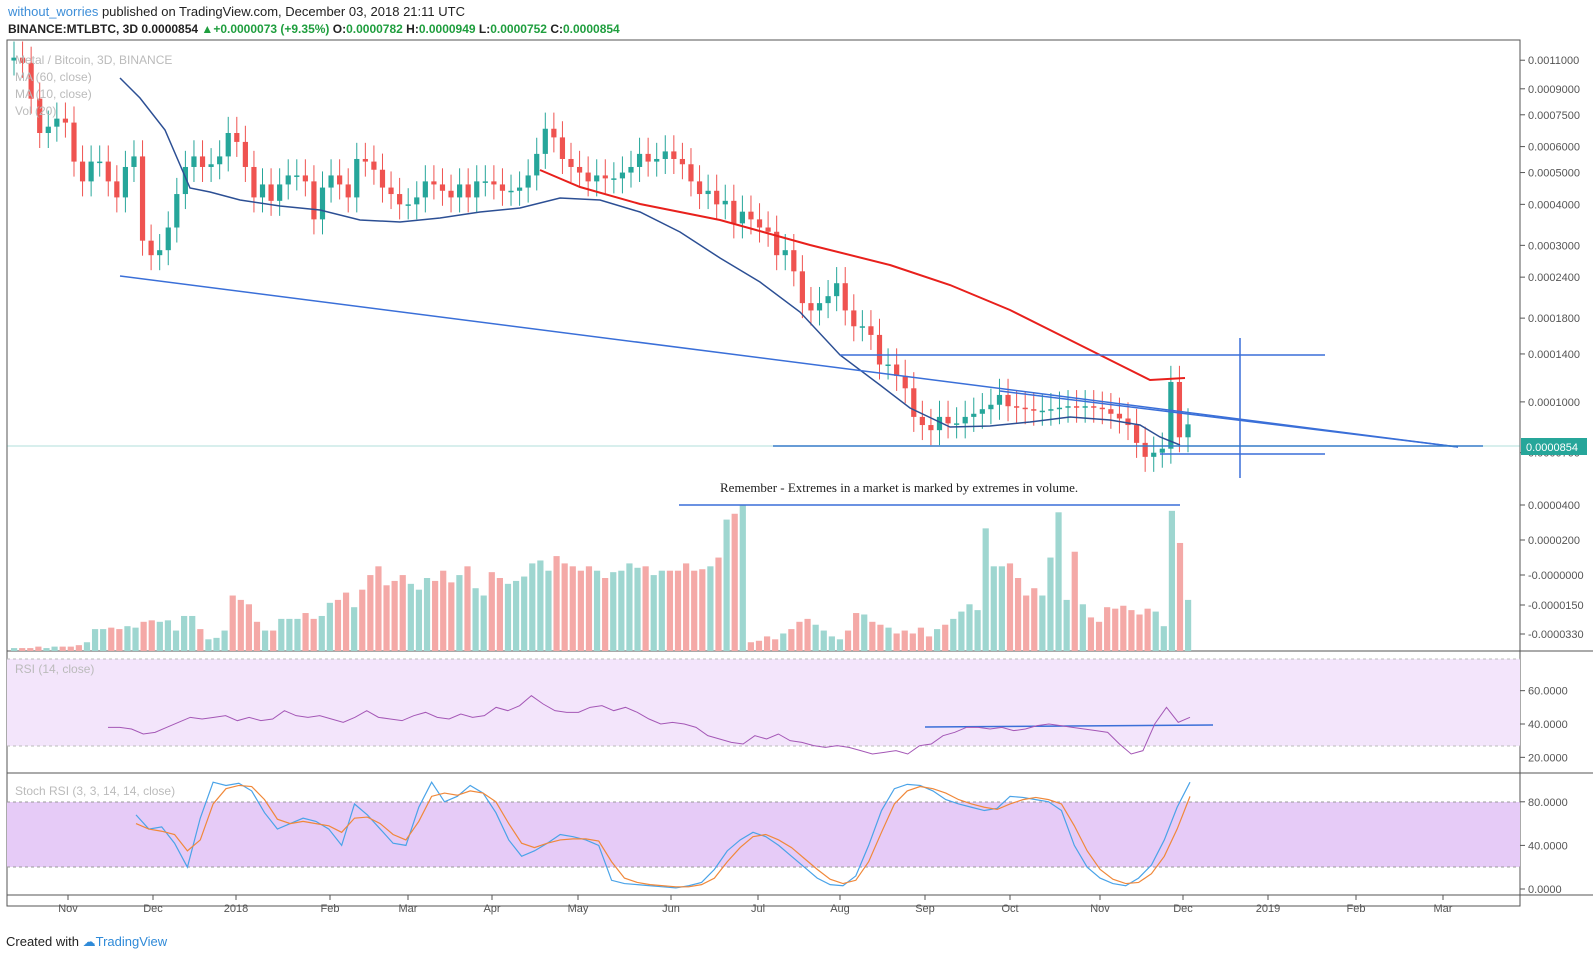 The height and width of the screenshot is (958, 1593). I want to click on tradingview-link: TradingView, so click(131, 941).